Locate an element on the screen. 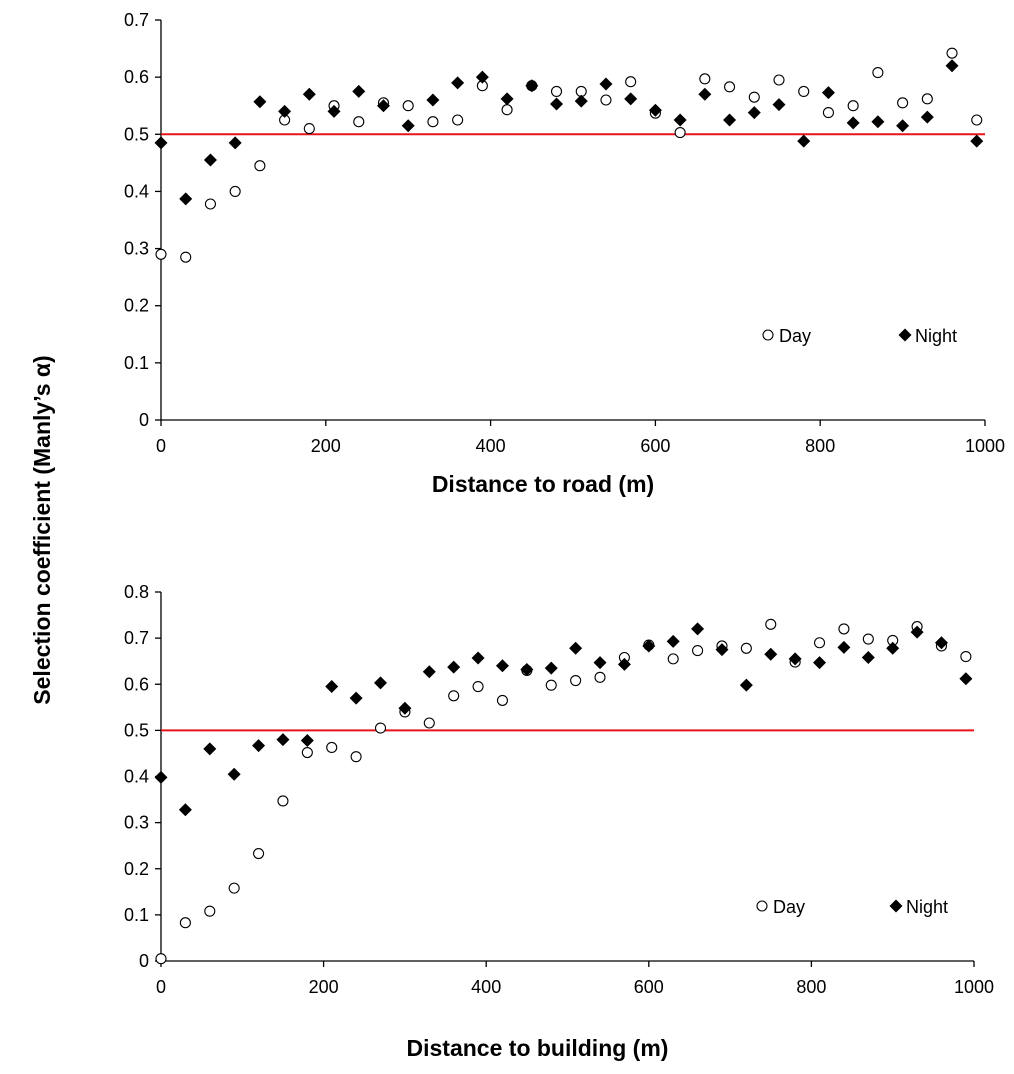 This screenshot has width=1014, height=1074. legend: Day Night is located at coordinates (859, 336).